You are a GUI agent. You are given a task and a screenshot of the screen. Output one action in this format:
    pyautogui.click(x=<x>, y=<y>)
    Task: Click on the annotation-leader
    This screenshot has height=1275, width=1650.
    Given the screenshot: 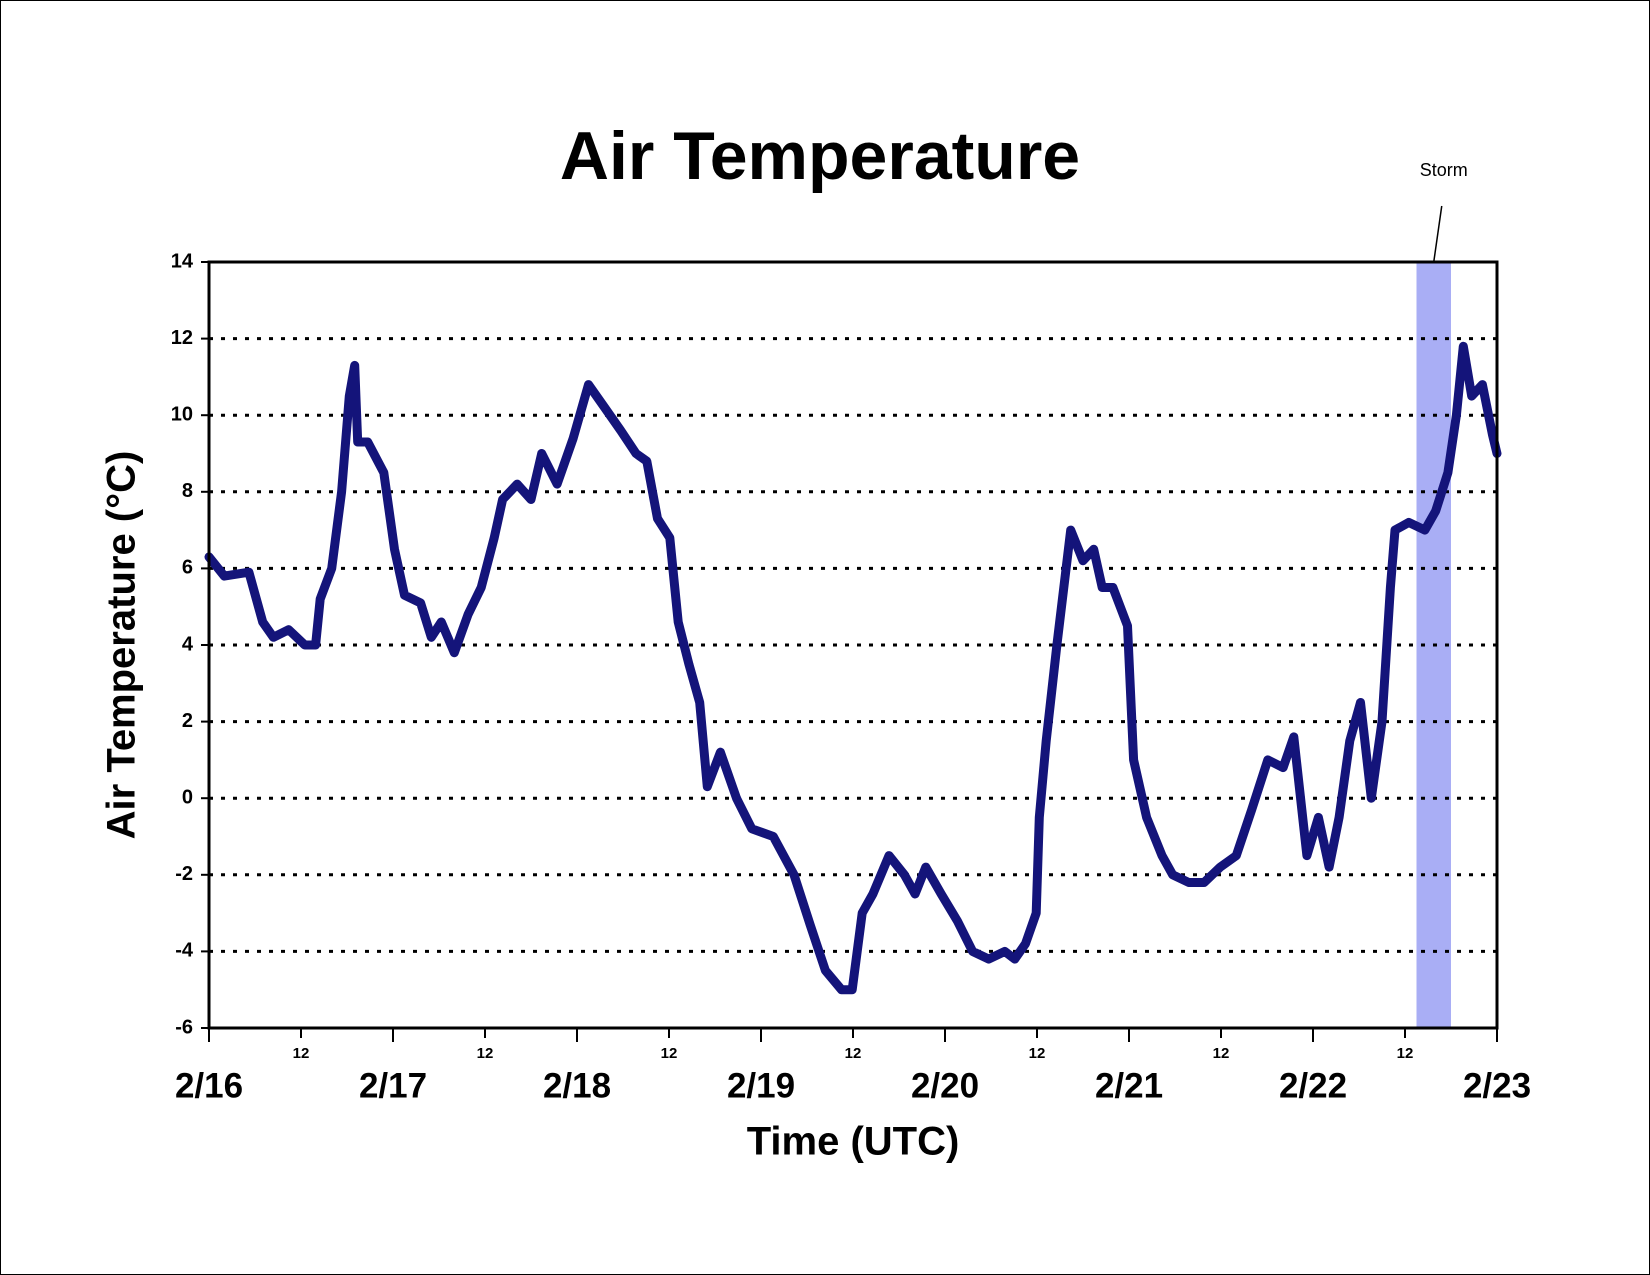 What is the action you would take?
    pyautogui.click(x=1438, y=234)
    